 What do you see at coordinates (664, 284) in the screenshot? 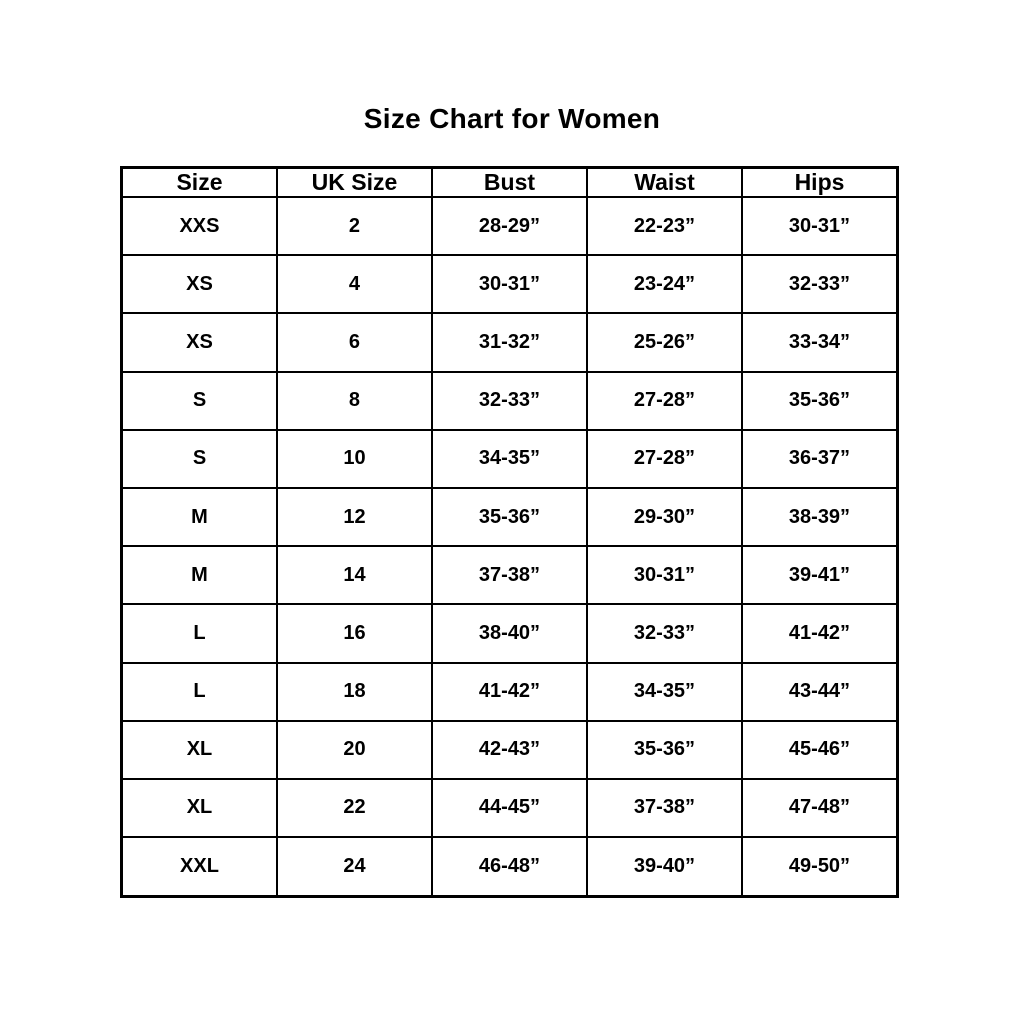
I see `table-cell: 23-24”` at bounding box center [664, 284].